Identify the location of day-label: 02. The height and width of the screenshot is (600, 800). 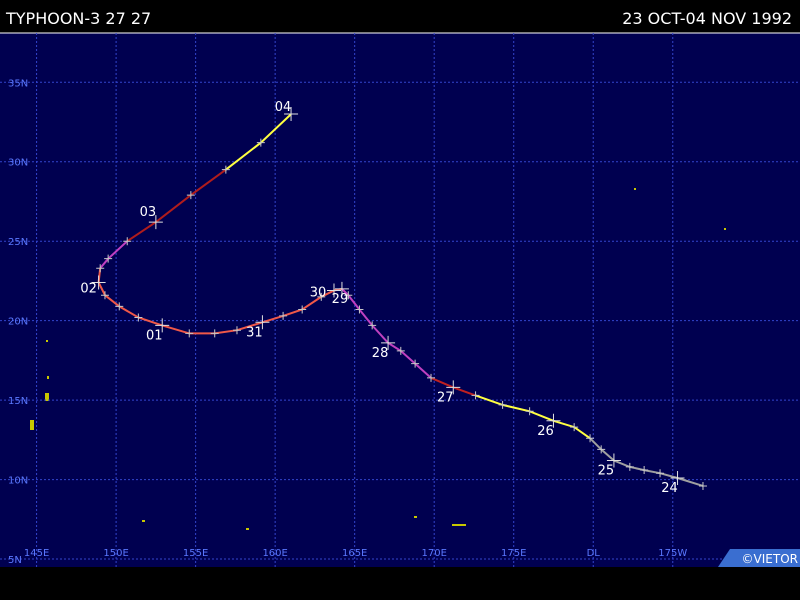
(88, 289).